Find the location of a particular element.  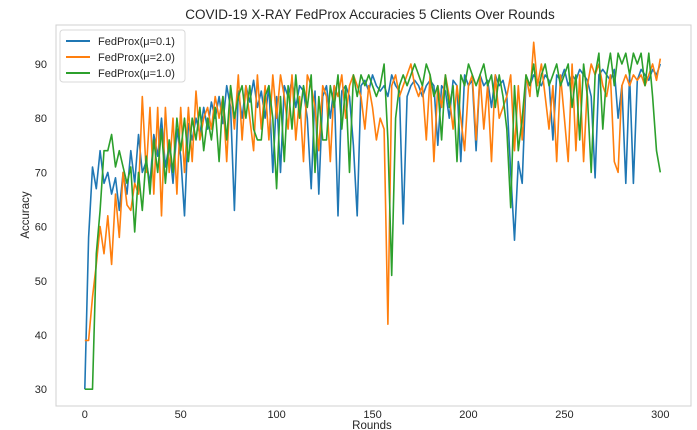

y-tick-label: 60 is located at coordinates (41, 228).